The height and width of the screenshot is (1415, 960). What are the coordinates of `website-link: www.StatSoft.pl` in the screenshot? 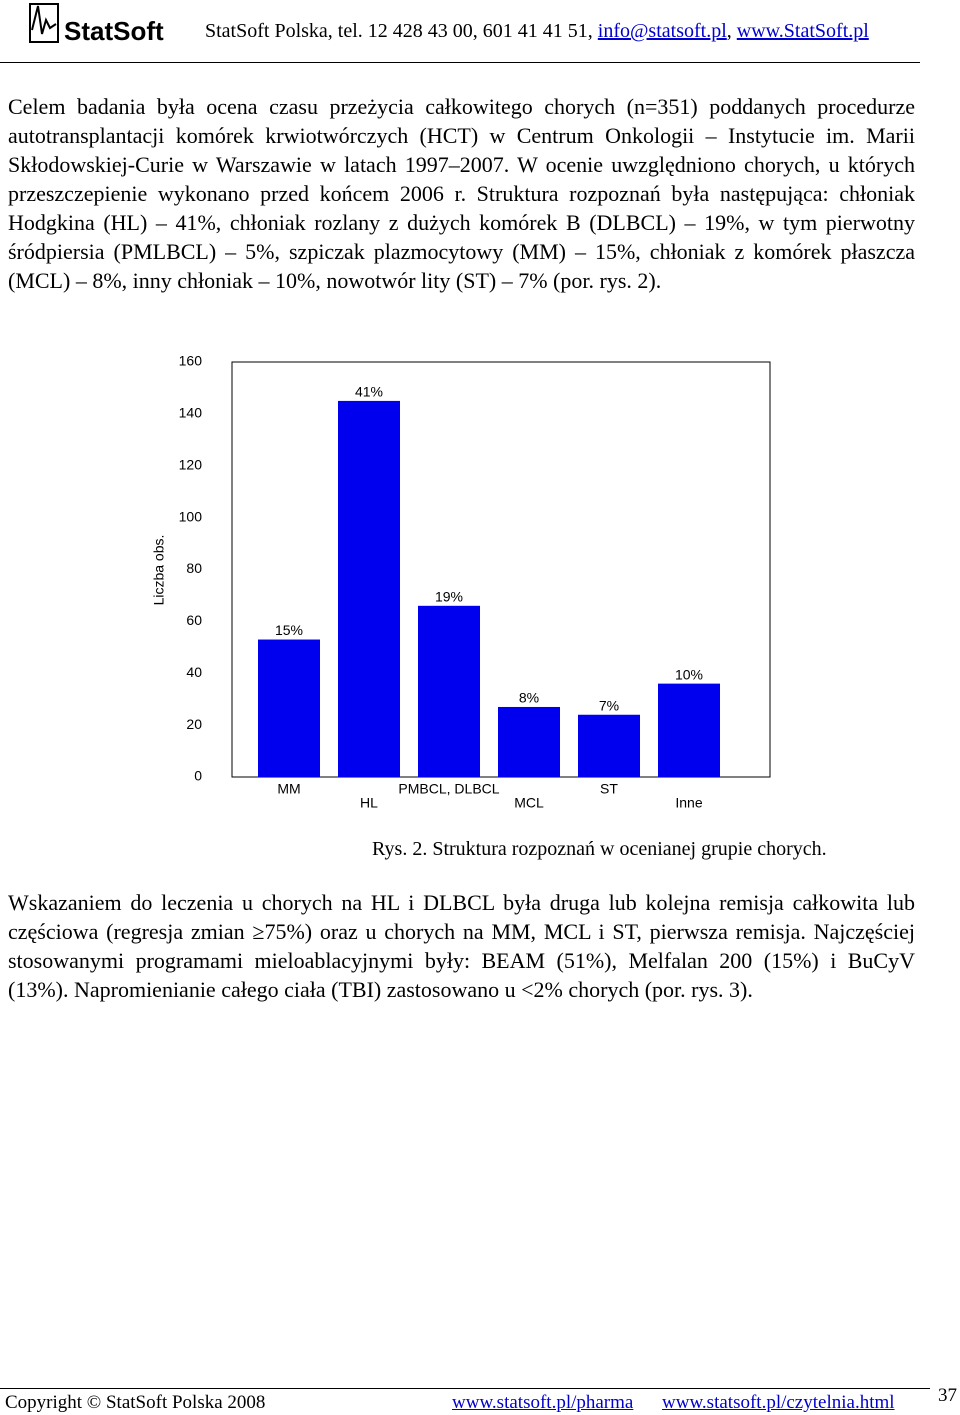 It's located at (802, 31).